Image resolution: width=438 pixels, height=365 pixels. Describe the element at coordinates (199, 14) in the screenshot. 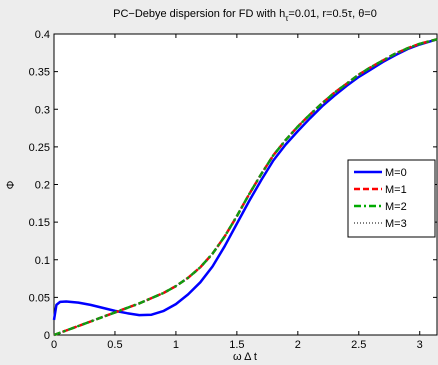

I see `chart-title-main: PC−Debye dispersion for FD with h` at that location.